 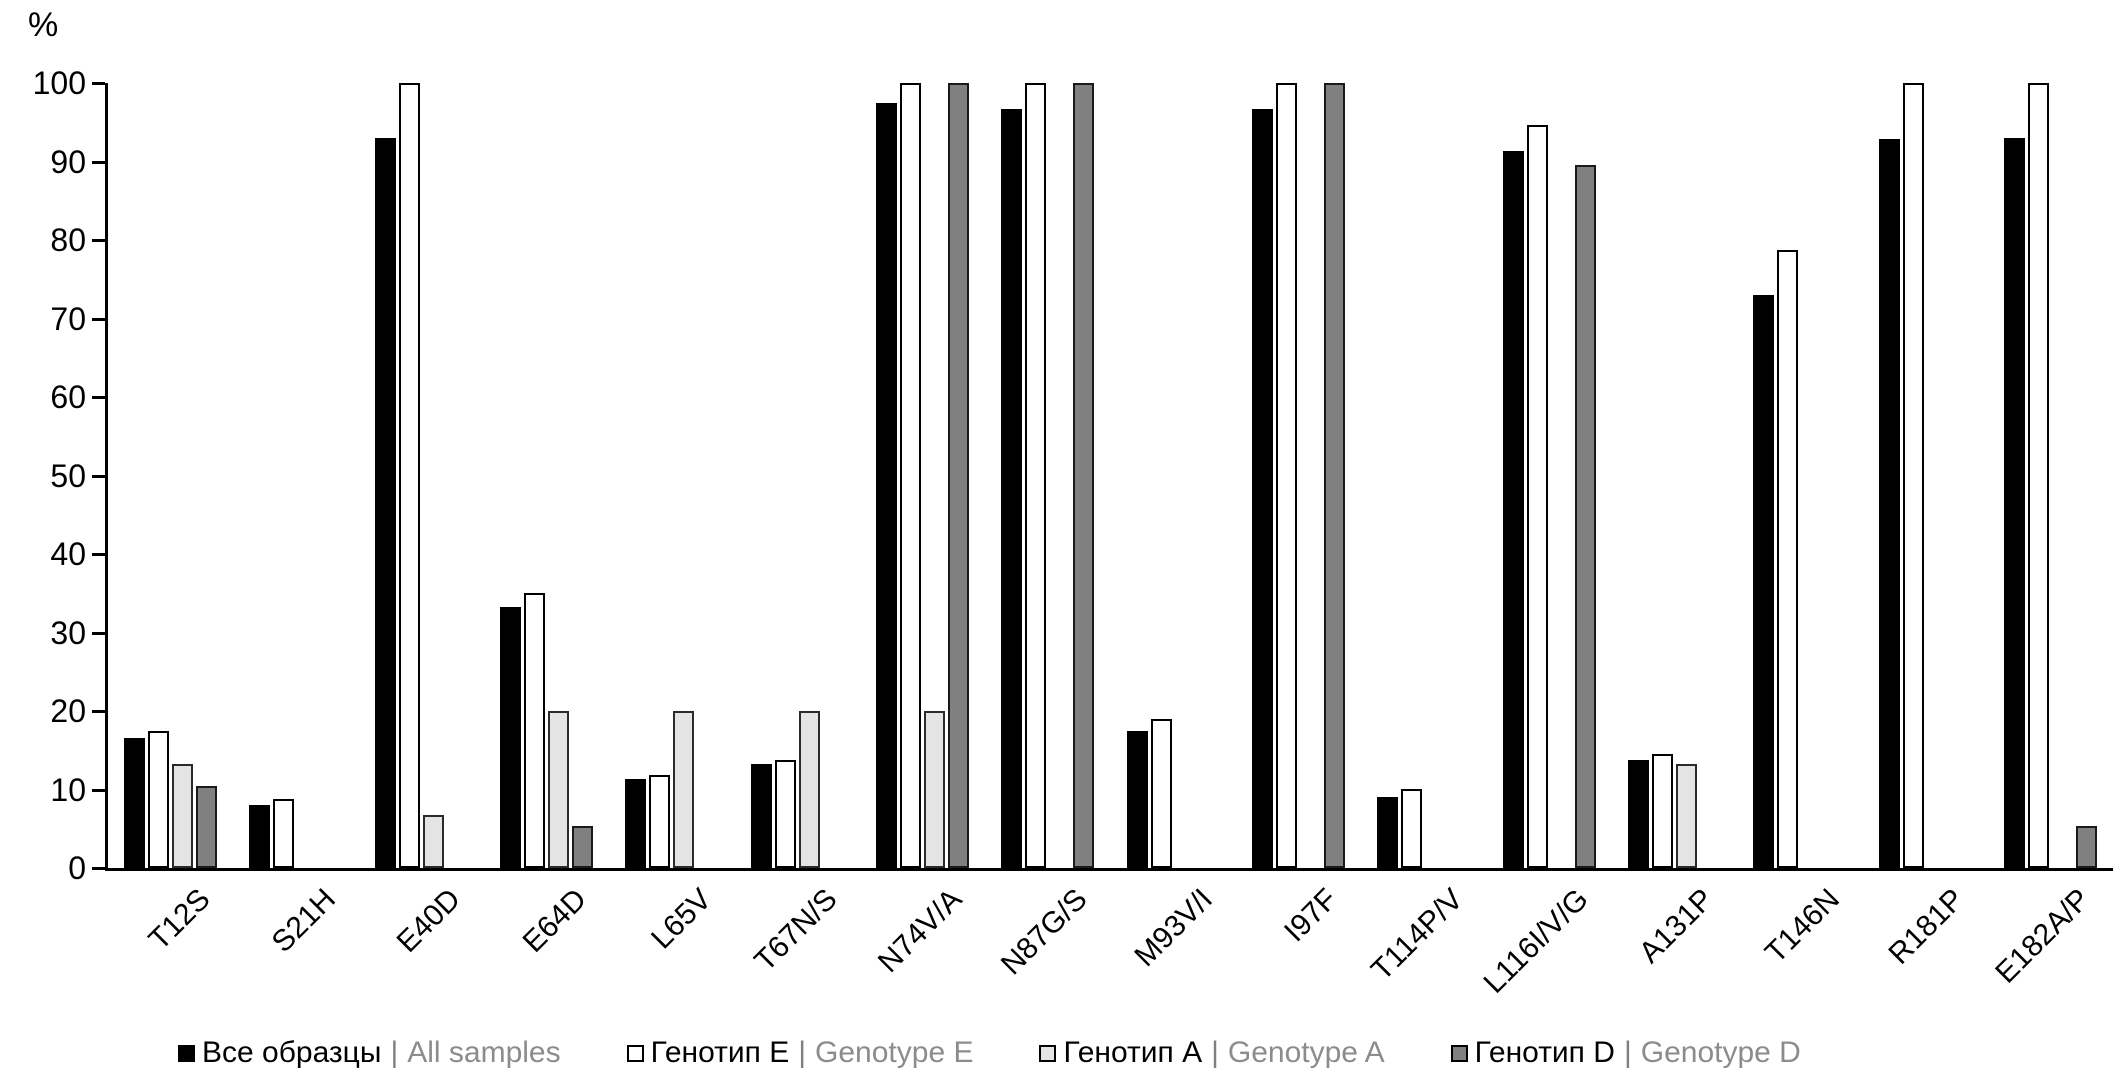 What do you see at coordinates (1513, 509) in the screenshot?
I see `bar-all-samples-L116I/V/G` at bounding box center [1513, 509].